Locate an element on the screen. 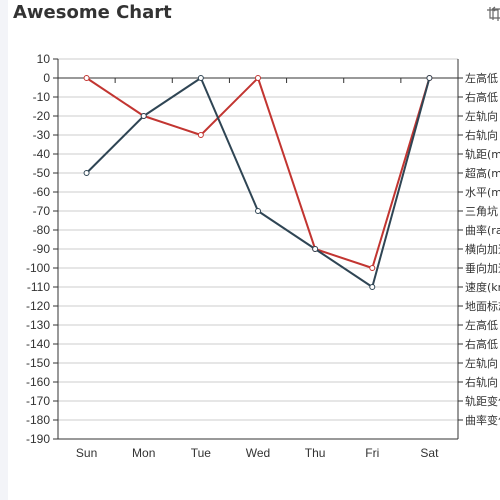  x-tick-label: Thu is located at coordinates (315, 453).